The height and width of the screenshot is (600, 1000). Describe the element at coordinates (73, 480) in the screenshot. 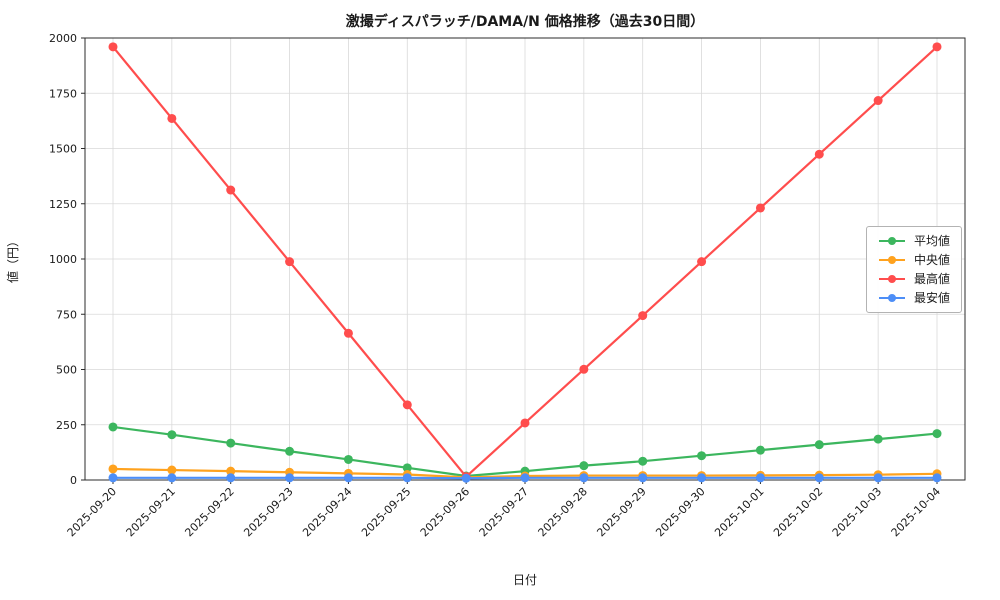

I see `y-tick-label: 0` at that location.